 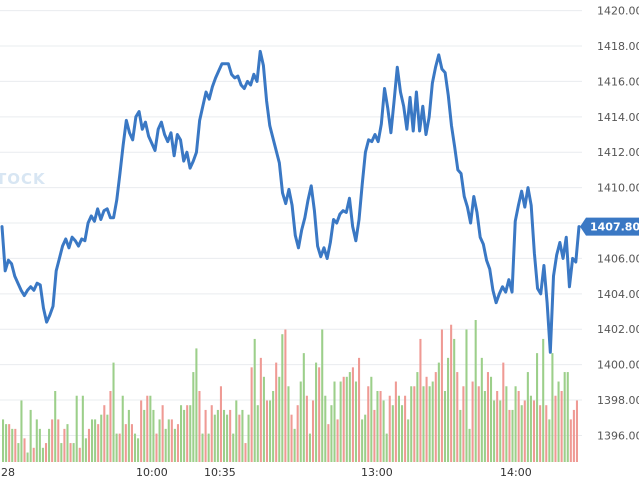 What do you see at coordinates (266, 472) in the screenshot?
I see `x-axis: 28 10:00 10:35 13:00 14:00` at bounding box center [266, 472].